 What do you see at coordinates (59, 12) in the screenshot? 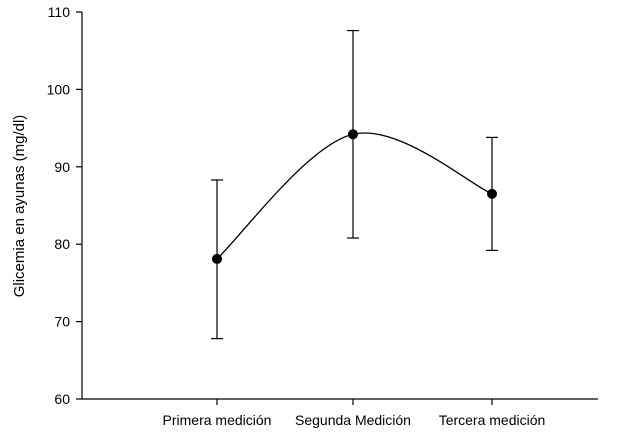
I see `y-tick-label: 110` at bounding box center [59, 12].